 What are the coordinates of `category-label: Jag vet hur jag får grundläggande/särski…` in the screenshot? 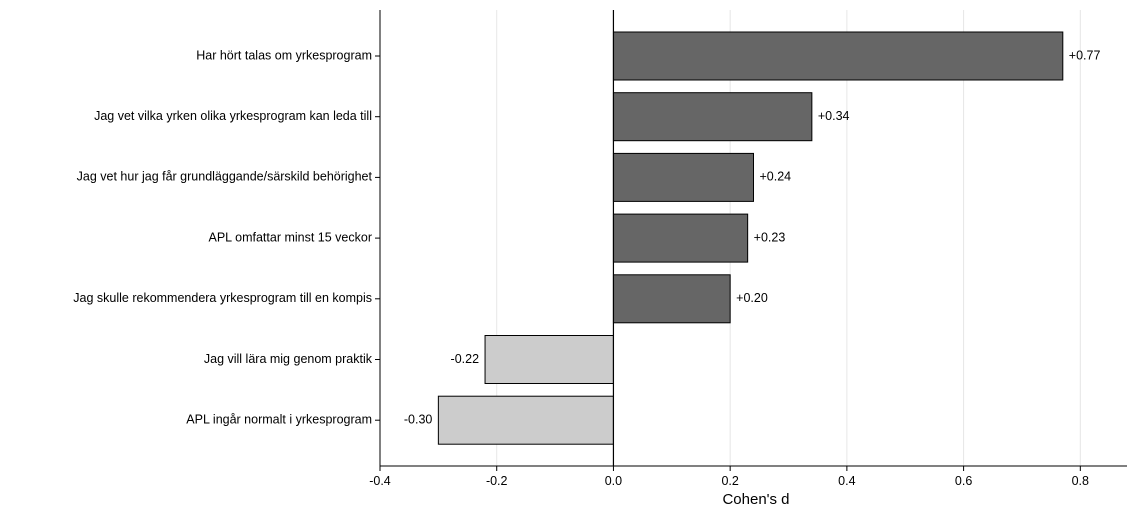 It's located at (225, 177).